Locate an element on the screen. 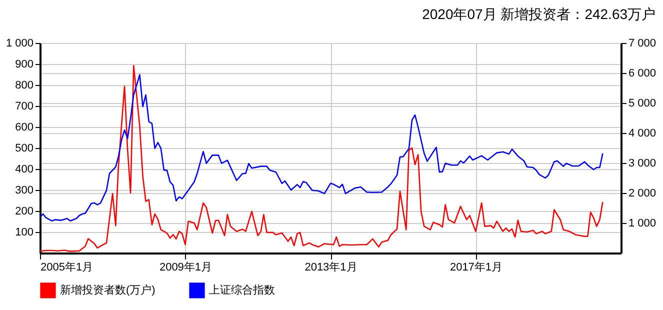 This screenshot has width=663, height=310. x-tick-label: 2013年1月 is located at coordinates (331, 268).